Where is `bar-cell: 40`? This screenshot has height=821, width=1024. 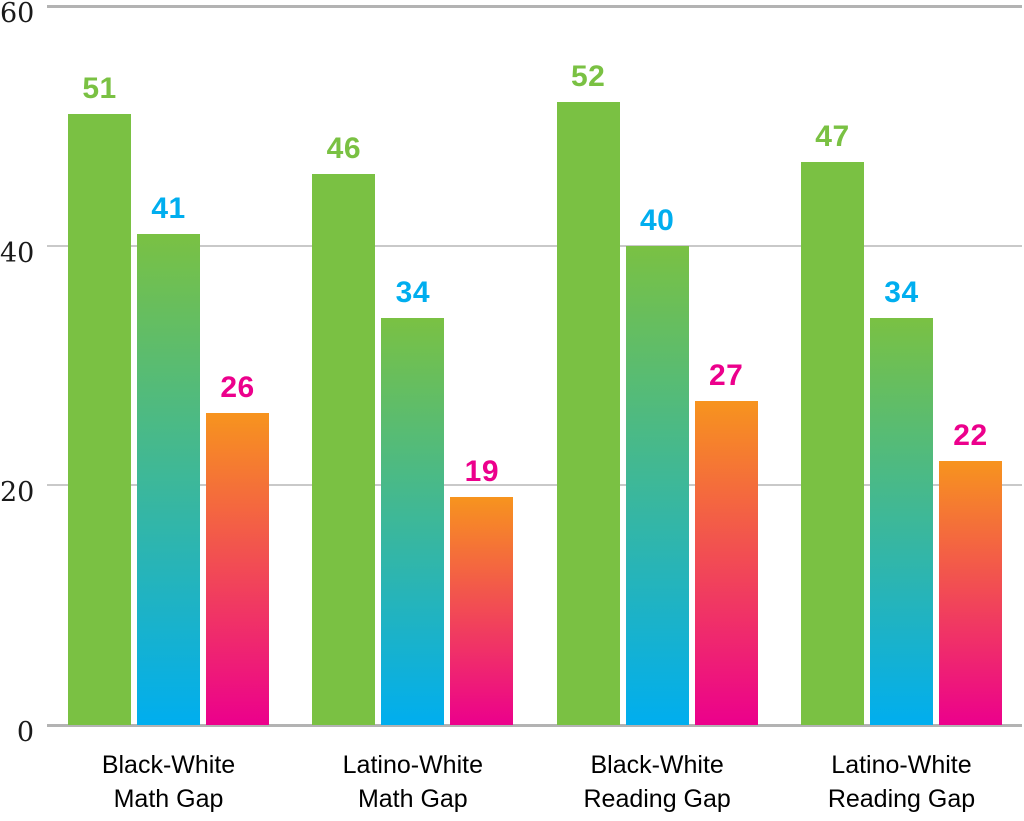 bar-cell: 40 is located at coordinates (657, 464).